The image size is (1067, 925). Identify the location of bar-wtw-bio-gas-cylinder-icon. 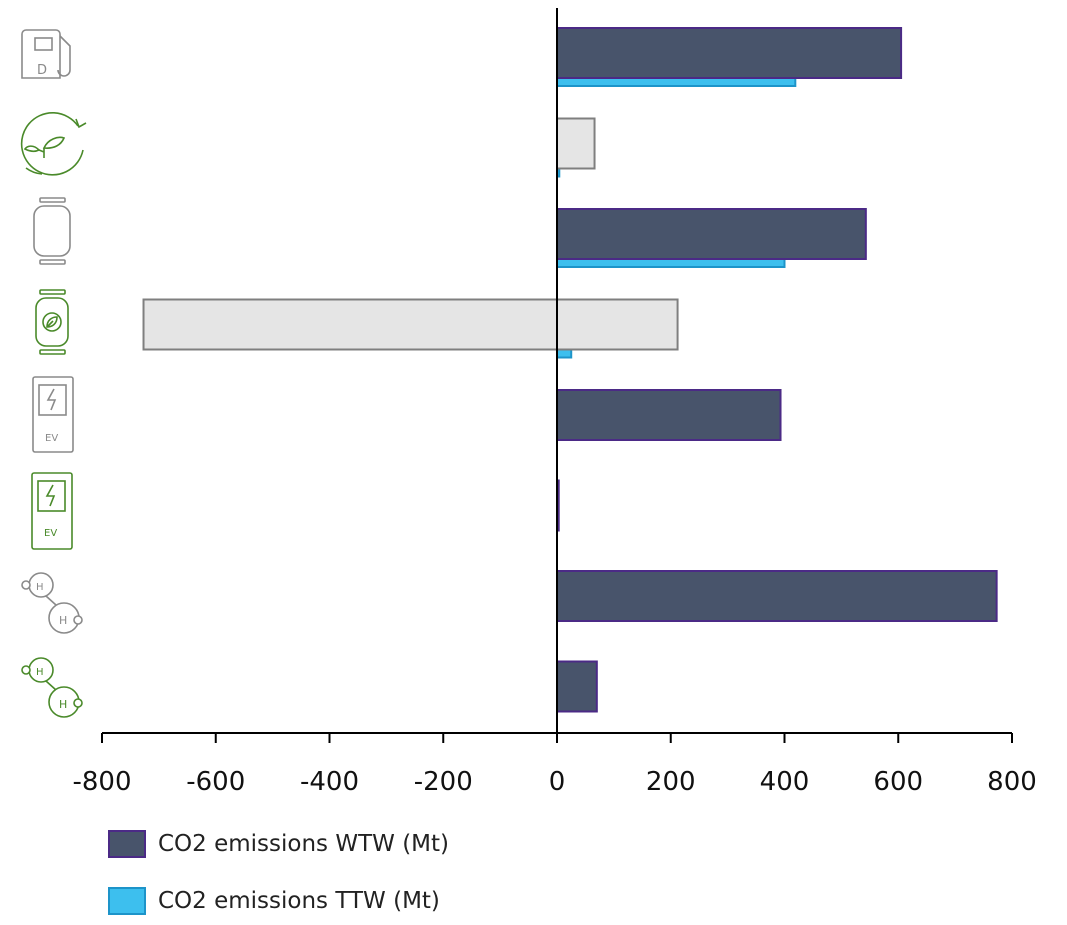
(617, 324).